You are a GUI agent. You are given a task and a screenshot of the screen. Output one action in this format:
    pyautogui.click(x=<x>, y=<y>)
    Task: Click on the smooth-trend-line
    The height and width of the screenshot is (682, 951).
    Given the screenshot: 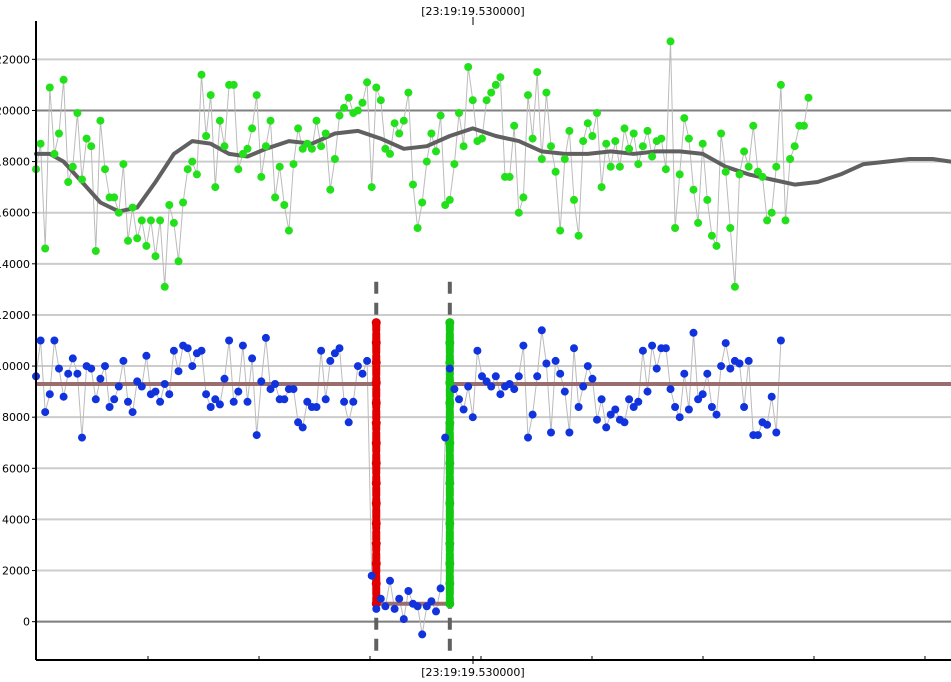 What is the action you would take?
    pyautogui.click(x=492, y=170)
    